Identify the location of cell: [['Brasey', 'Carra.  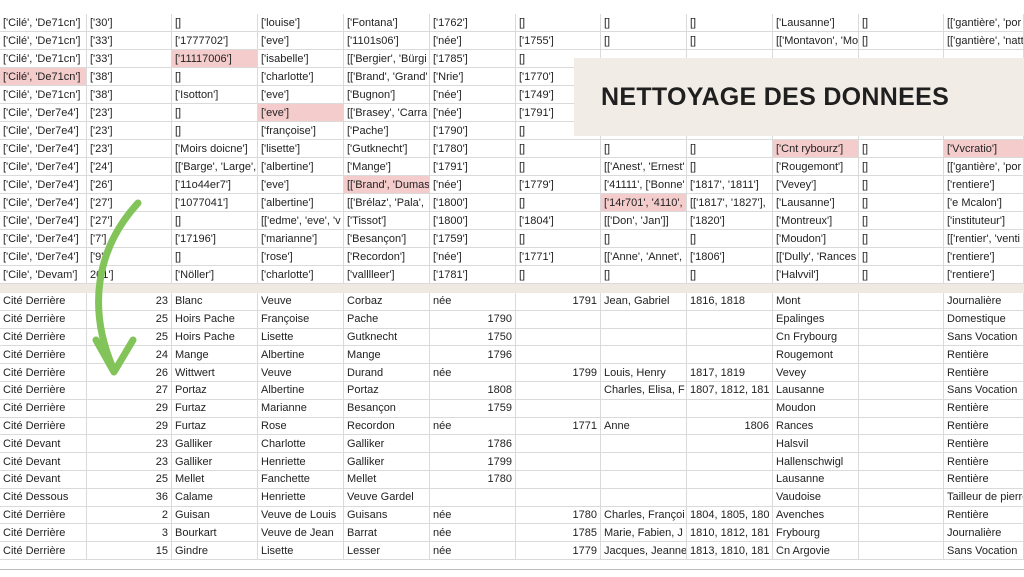
(387, 113).